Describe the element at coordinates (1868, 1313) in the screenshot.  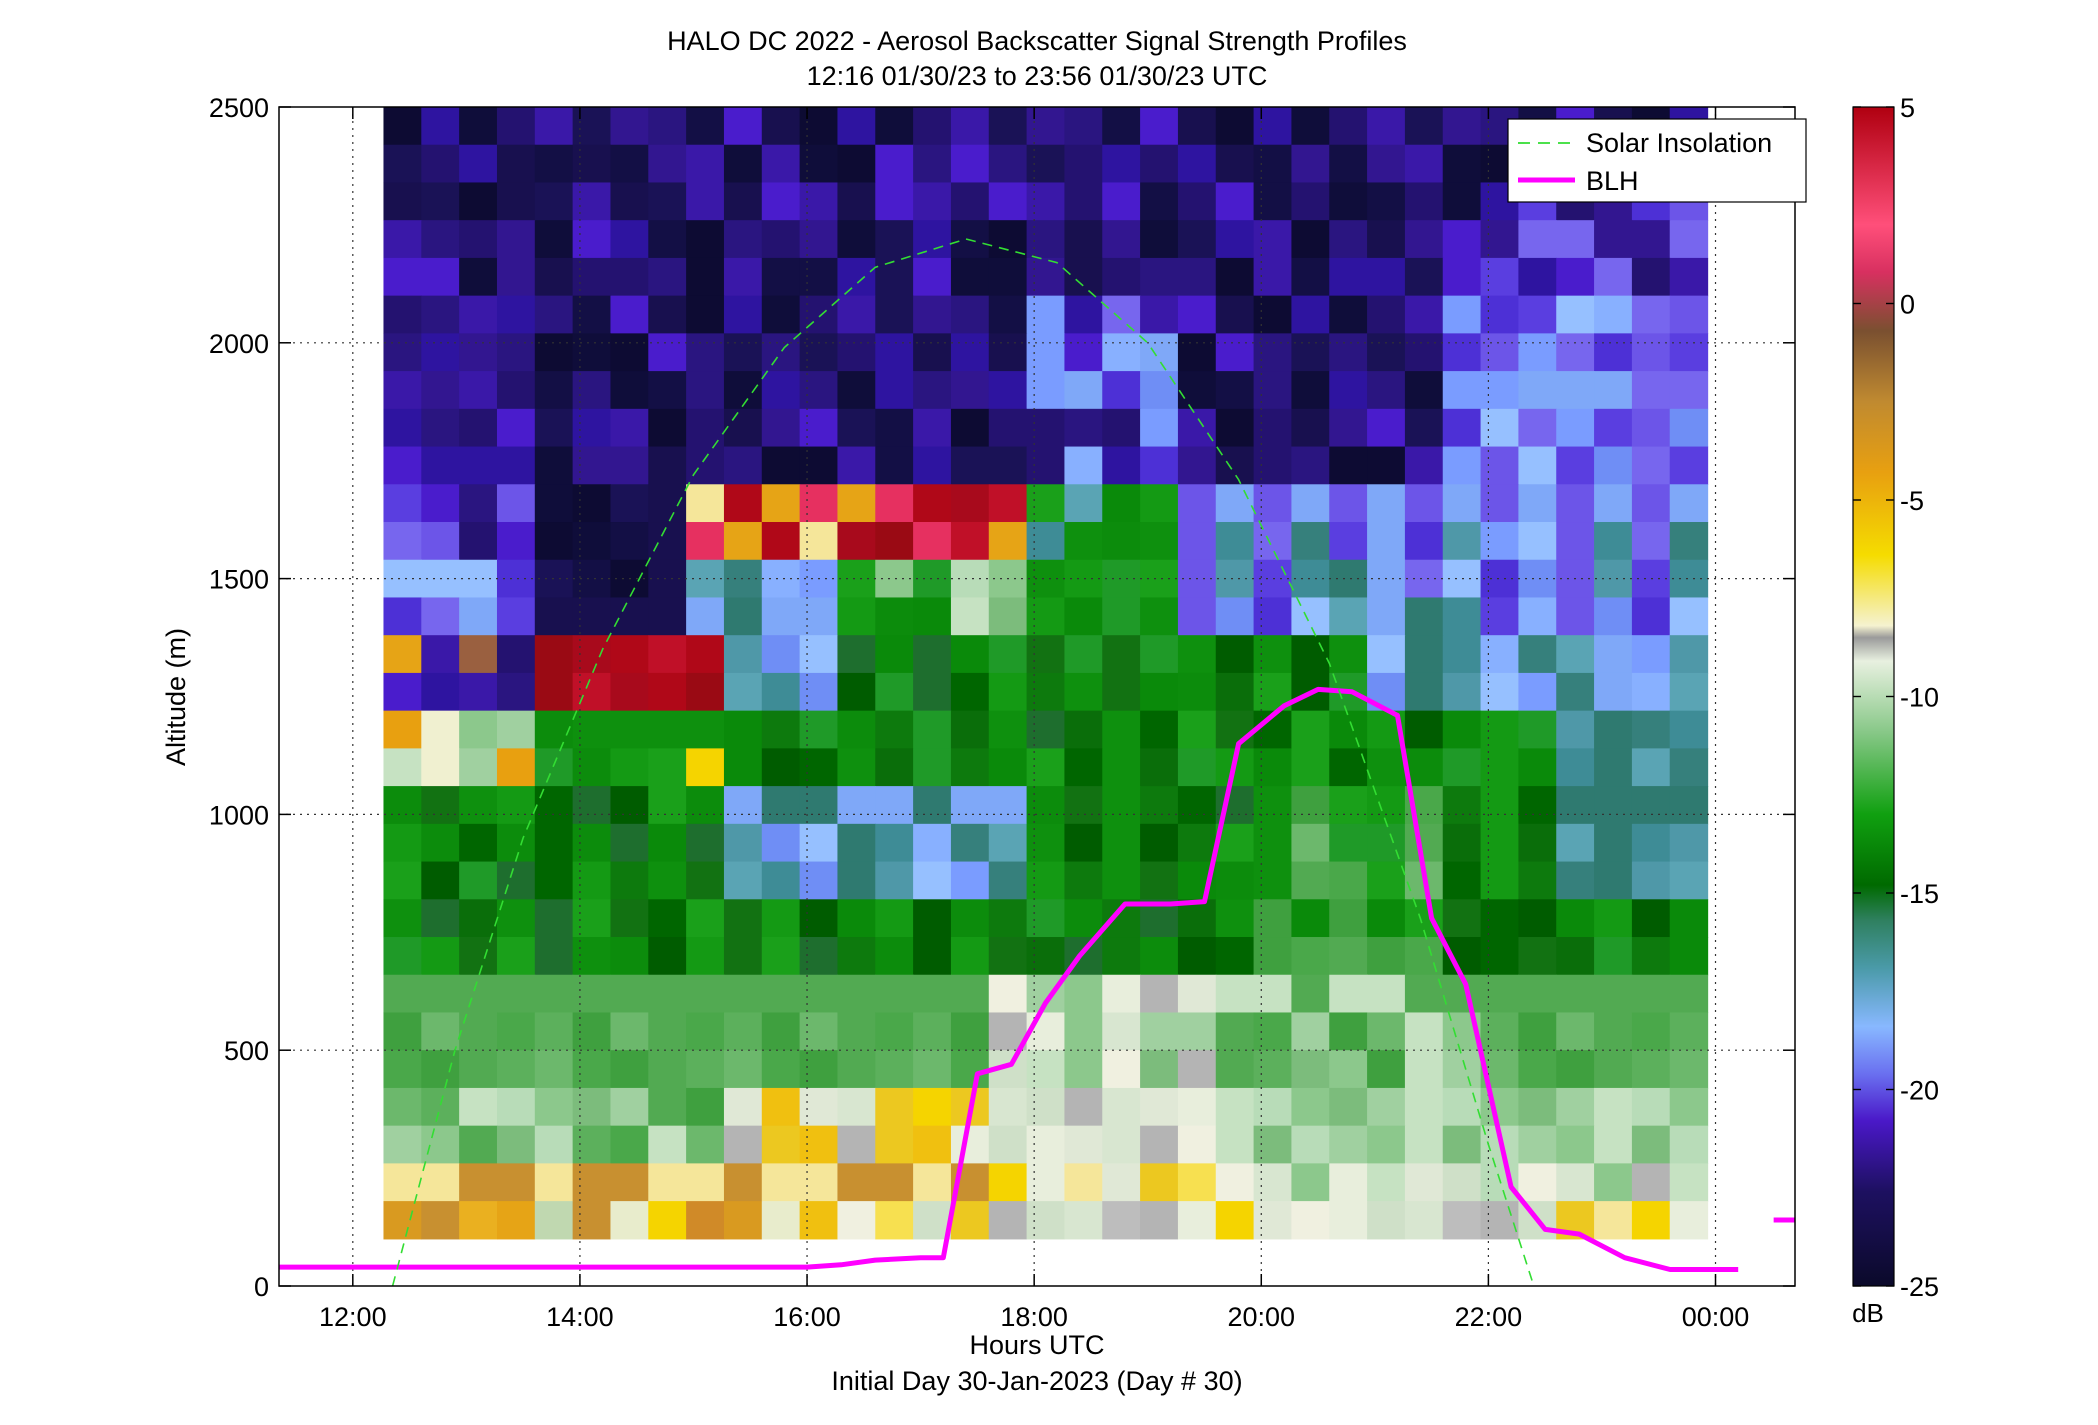
I see `colorbar-unit: dB` at that location.